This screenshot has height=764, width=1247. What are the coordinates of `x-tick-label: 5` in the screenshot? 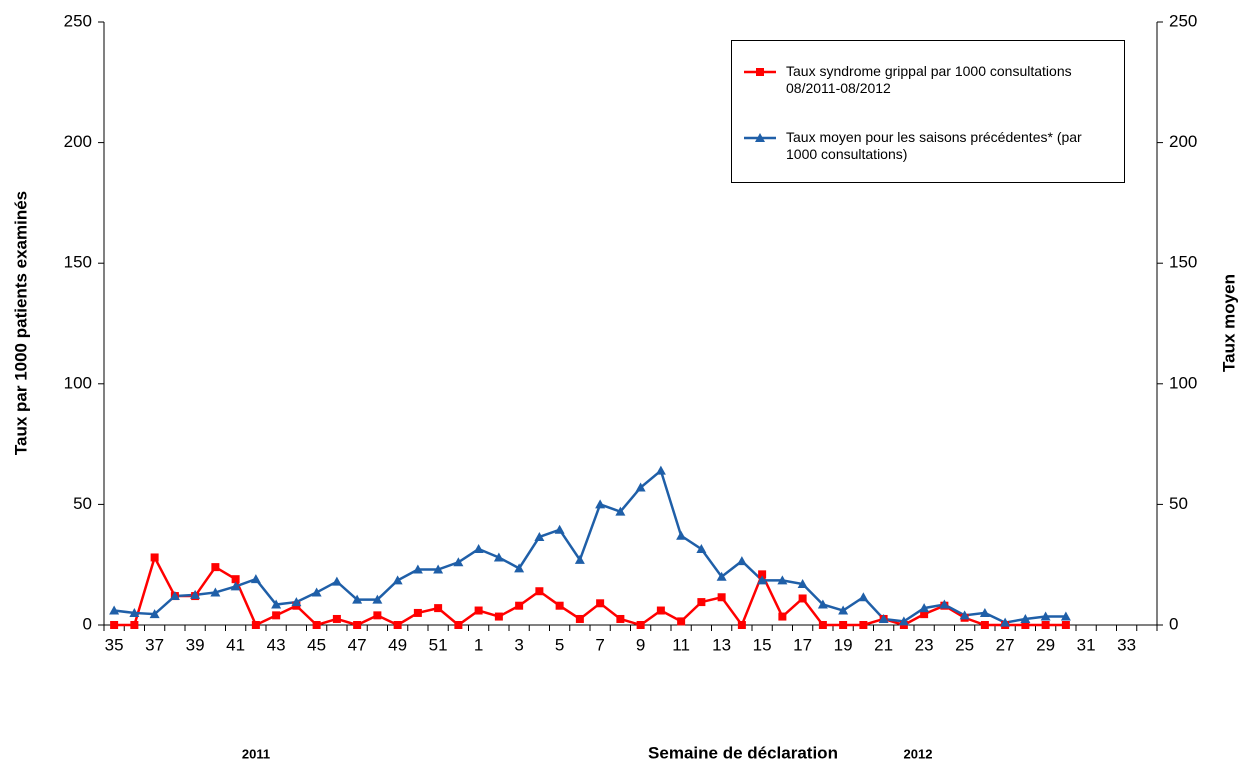 It's located at (559, 644).